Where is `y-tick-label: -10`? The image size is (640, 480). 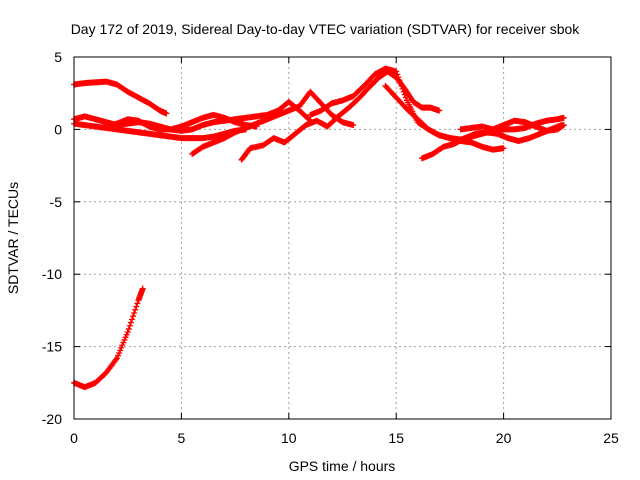
y-tick-label: -10 is located at coordinates (52, 274).